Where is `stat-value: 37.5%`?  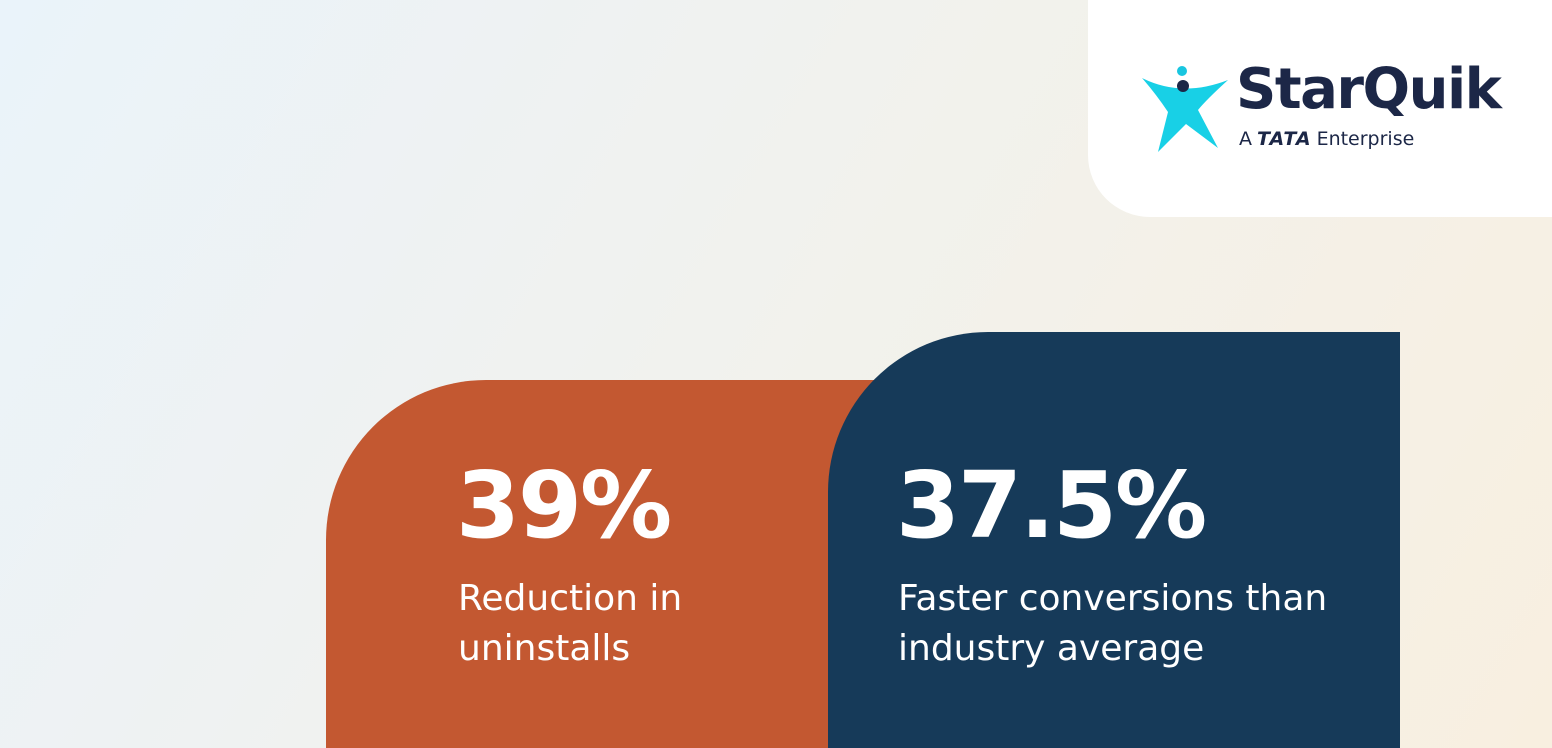
stat-value: 37.5% is located at coordinates (1051, 505).